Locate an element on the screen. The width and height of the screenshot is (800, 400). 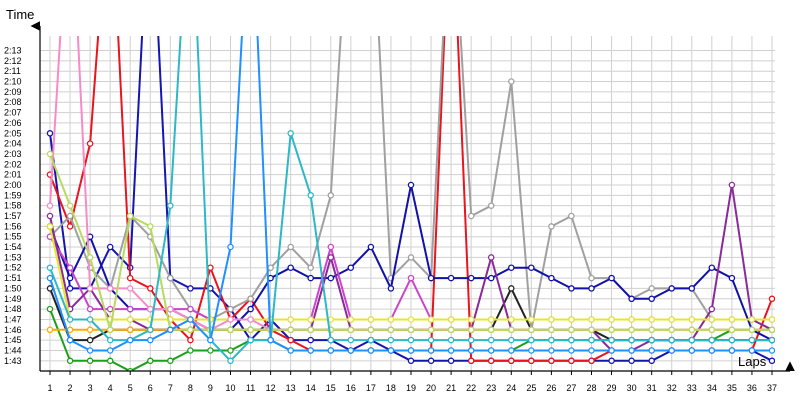
x-tick-label: 27 is located at coordinates (571, 388).